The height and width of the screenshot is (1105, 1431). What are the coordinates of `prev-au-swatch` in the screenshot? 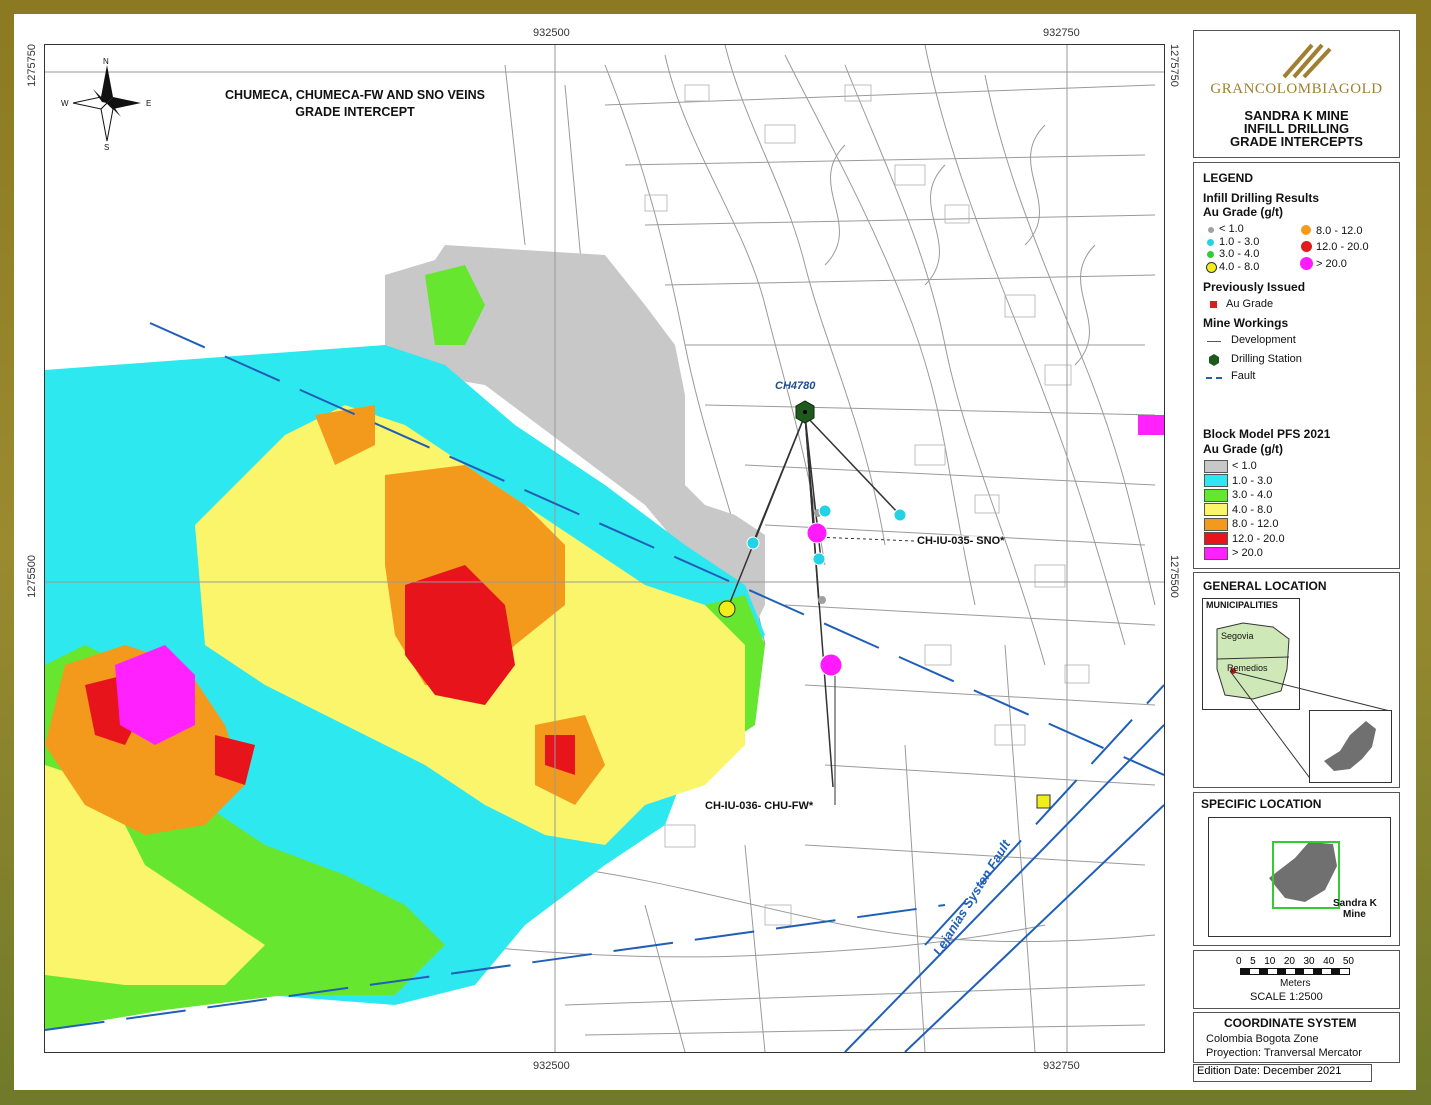 It's located at (1213, 304).